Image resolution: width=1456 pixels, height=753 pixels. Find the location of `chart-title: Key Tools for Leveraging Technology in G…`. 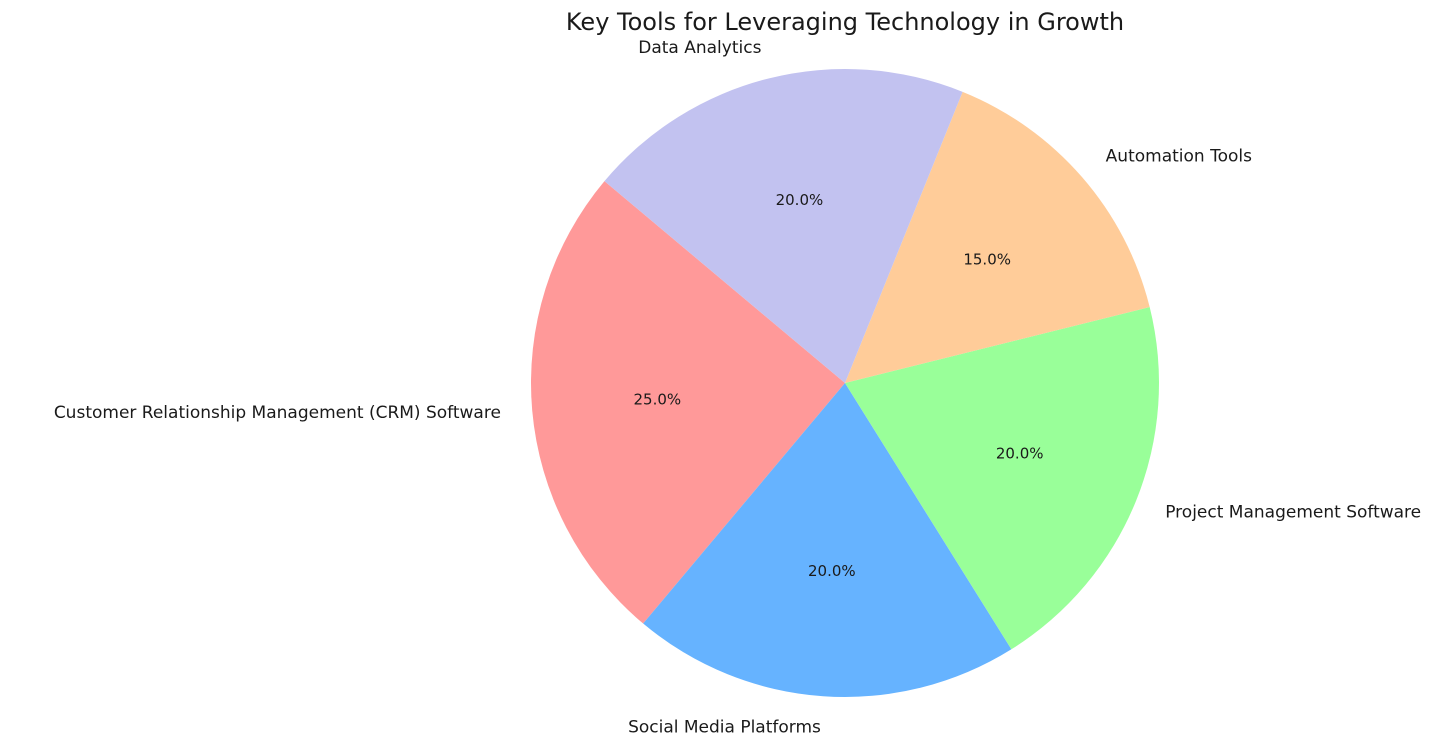

chart-title: Key Tools for Leveraging Technology in G… is located at coordinates (845, 22).